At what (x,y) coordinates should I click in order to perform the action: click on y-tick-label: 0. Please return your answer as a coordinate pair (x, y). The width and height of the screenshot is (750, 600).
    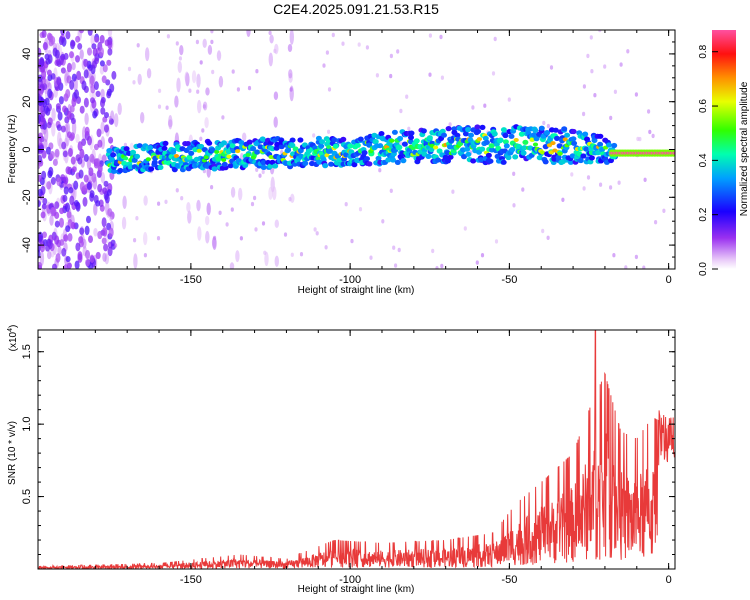
    Looking at the image, I should click on (27, 149).